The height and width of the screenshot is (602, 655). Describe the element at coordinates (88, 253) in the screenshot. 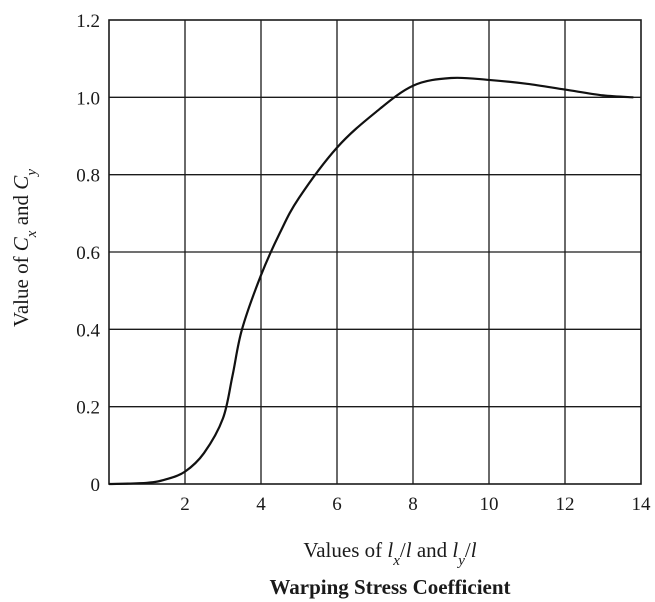

I see `y-tick-label: 0.6` at that location.